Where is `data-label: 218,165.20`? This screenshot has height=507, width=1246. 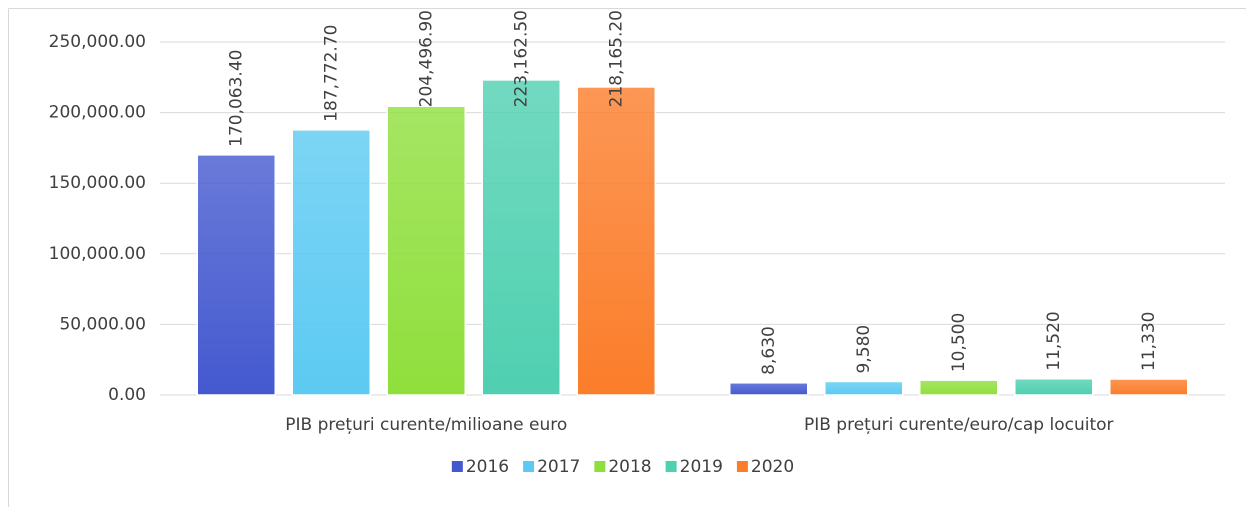
data-label: 218,165.20 is located at coordinates (616, 58).